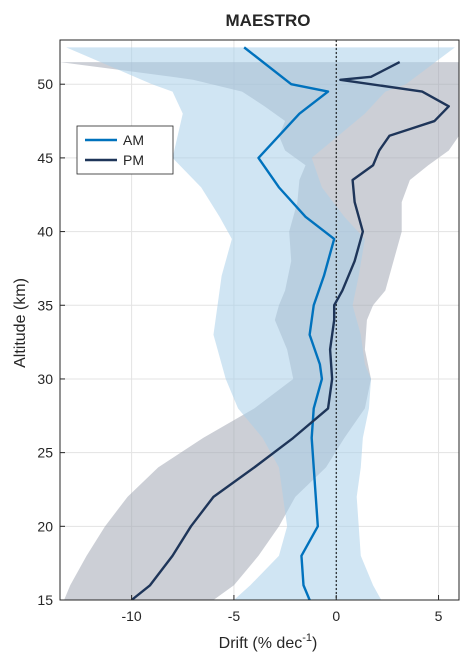  Describe the element at coordinates (45, 84) in the screenshot. I see `y-tick-label: 50` at that location.